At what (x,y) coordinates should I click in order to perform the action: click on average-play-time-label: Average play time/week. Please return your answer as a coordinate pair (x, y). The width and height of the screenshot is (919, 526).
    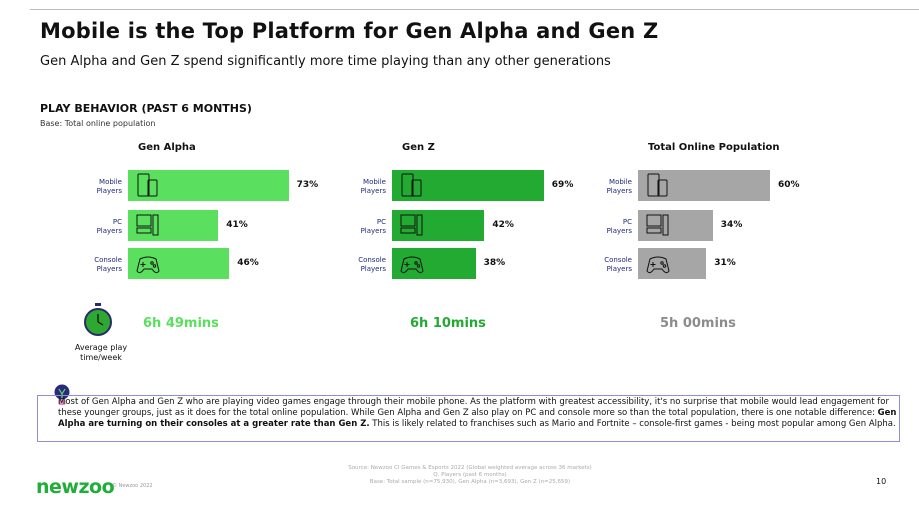
    Looking at the image, I should click on (101, 352).